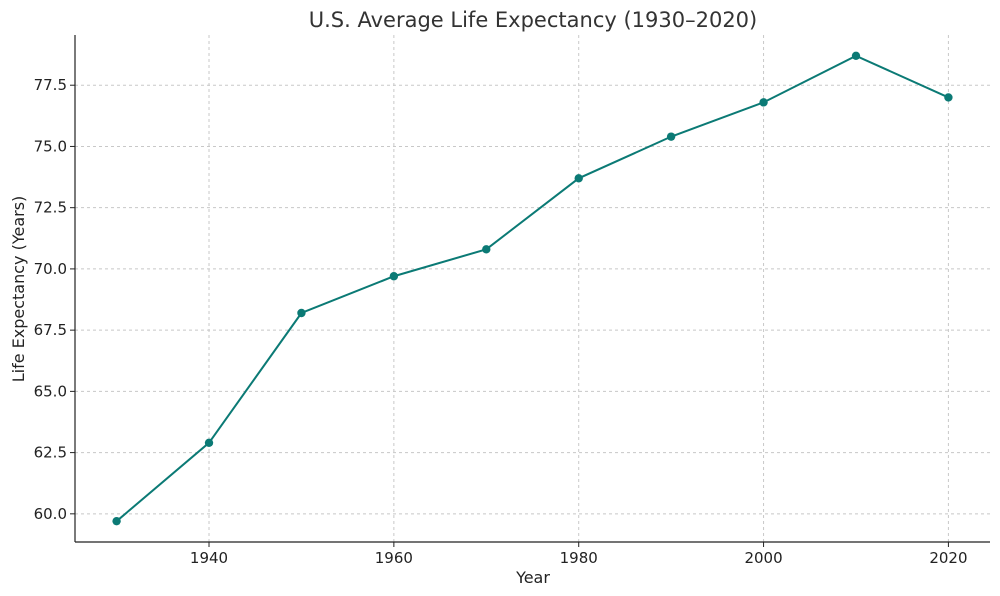 The height and width of the screenshot is (596, 1000). I want to click on data-point-1980, so click(578, 178).